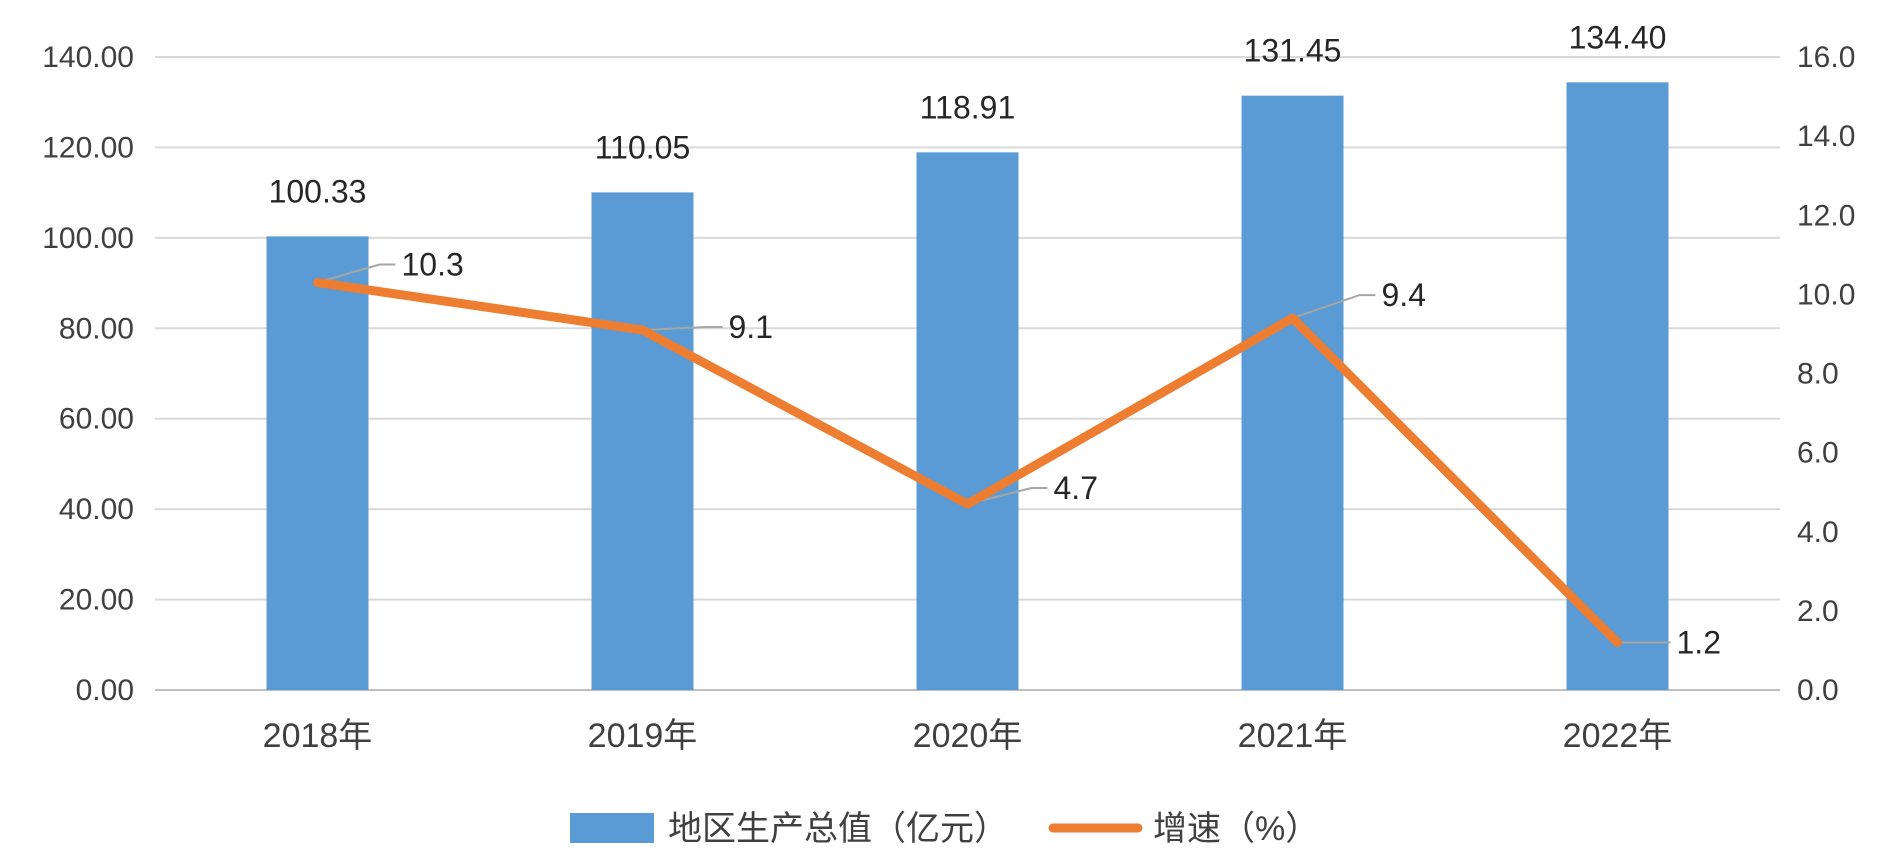 The width and height of the screenshot is (1885, 857). I want to click on legend-label-gdp: 地区生产总值（亿元）, so click(838, 829).